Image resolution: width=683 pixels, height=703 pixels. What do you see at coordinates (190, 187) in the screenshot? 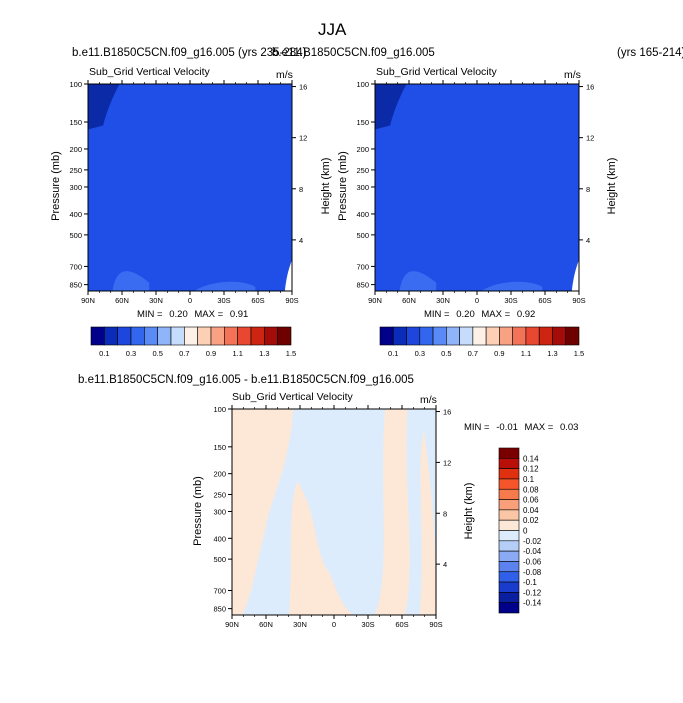
I see `panel1-field` at bounding box center [190, 187].